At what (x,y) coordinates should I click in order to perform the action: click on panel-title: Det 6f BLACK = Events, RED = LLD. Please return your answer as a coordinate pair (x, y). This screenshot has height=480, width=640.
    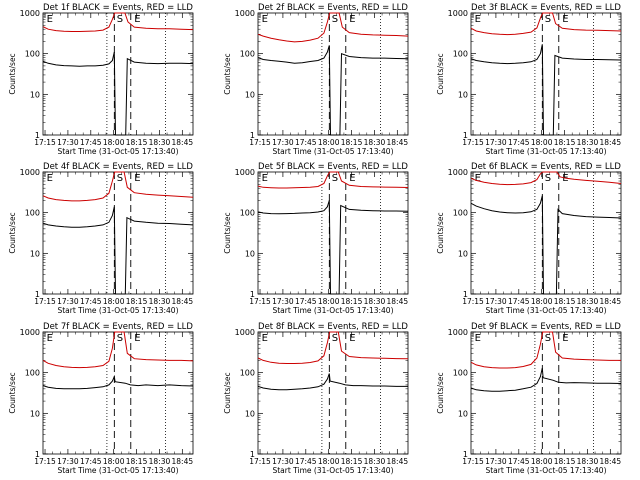
    Looking at the image, I should click on (546, 167).